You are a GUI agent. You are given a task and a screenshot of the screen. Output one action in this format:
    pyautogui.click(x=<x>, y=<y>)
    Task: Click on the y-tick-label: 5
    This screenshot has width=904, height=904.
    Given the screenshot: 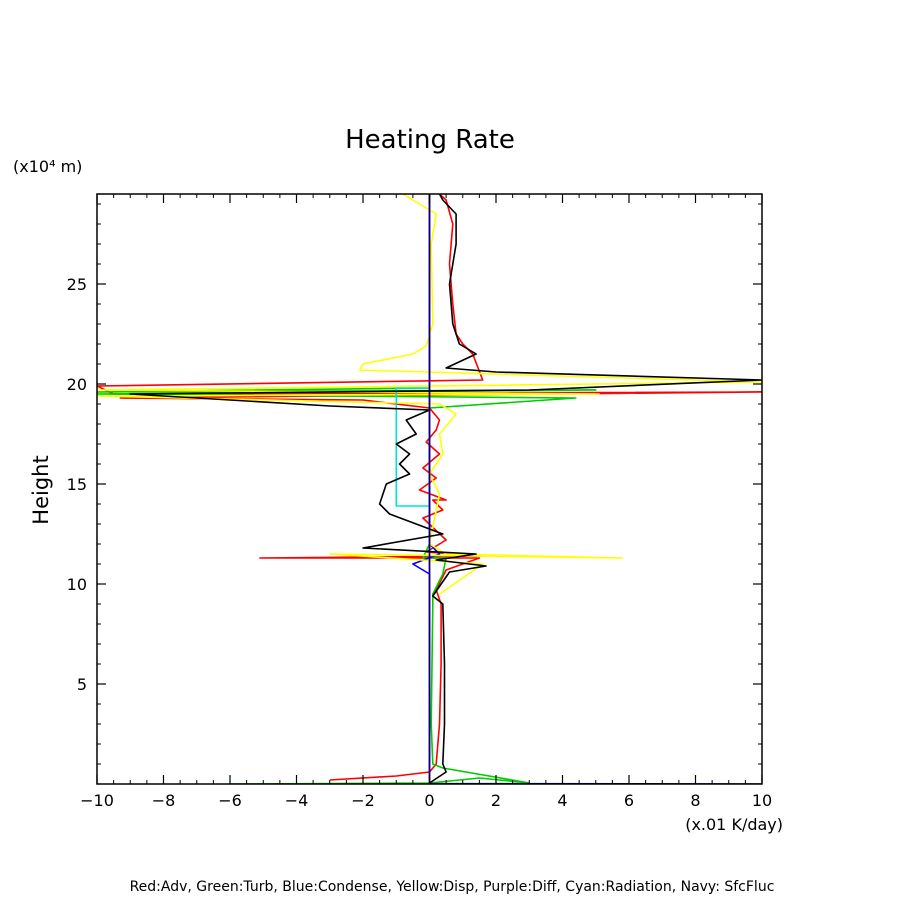 What is the action you would take?
    pyautogui.click(x=82, y=684)
    